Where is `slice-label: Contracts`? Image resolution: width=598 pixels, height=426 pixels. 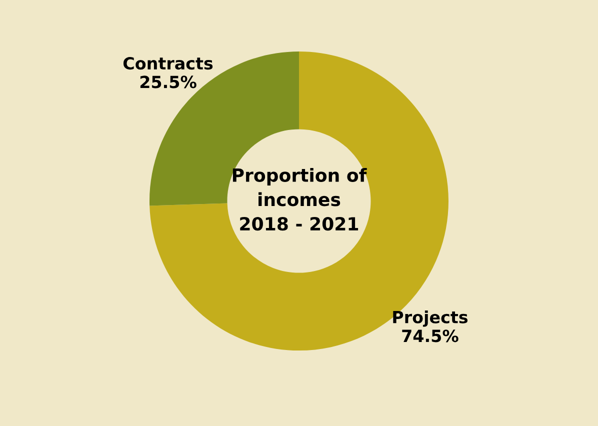 slice-label: Contracts is located at coordinates (168, 63).